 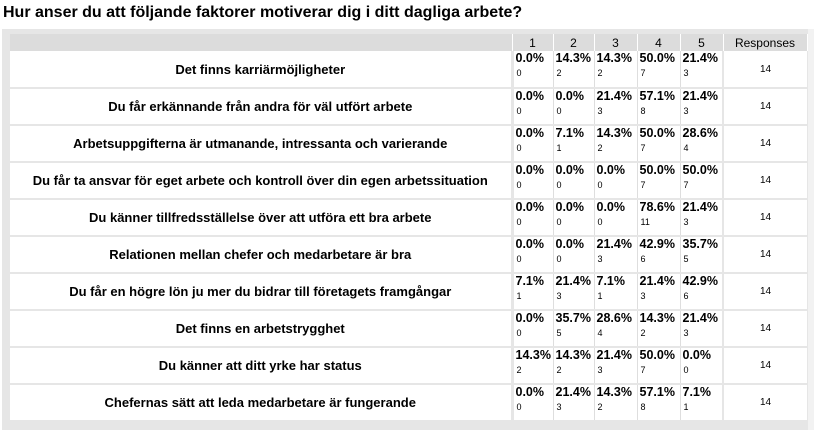 What do you see at coordinates (659, 42) in the screenshot?
I see `header-scale-4: 4` at bounding box center [659, 42].